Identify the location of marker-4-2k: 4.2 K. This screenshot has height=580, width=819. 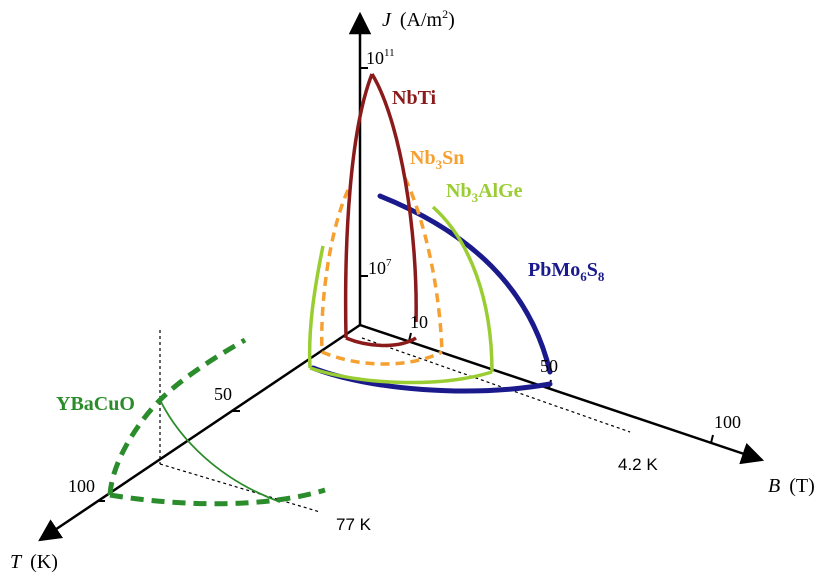
(638, 464).